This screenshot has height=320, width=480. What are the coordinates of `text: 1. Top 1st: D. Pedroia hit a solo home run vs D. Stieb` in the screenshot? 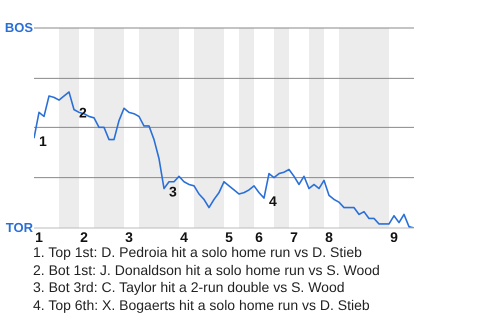 It's located at (198, 253).